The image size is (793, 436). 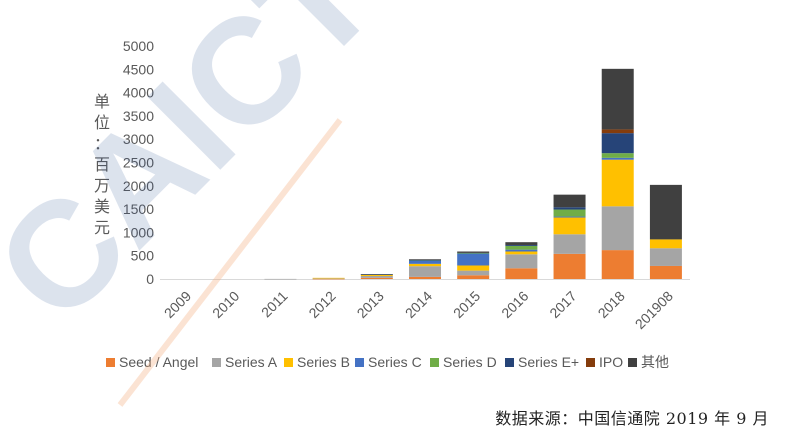 I want to click on y-label-char: 单, so click(x=102, y=102).